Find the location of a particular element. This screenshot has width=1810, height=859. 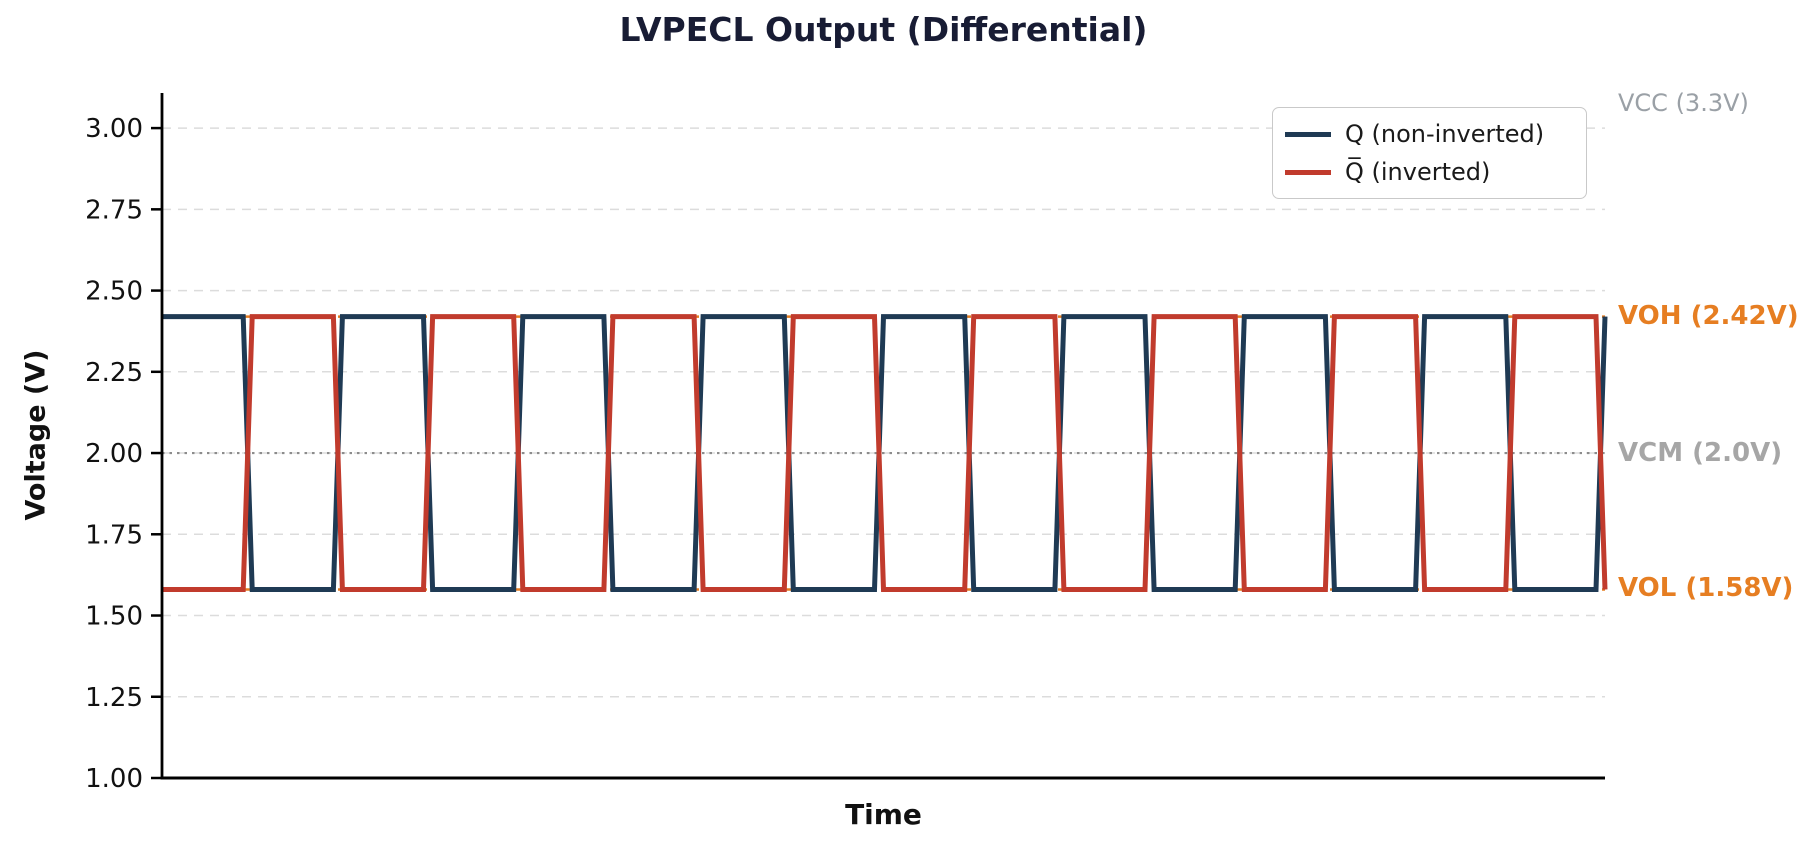

q-line-swatch is located at coordinates (1308, 134).